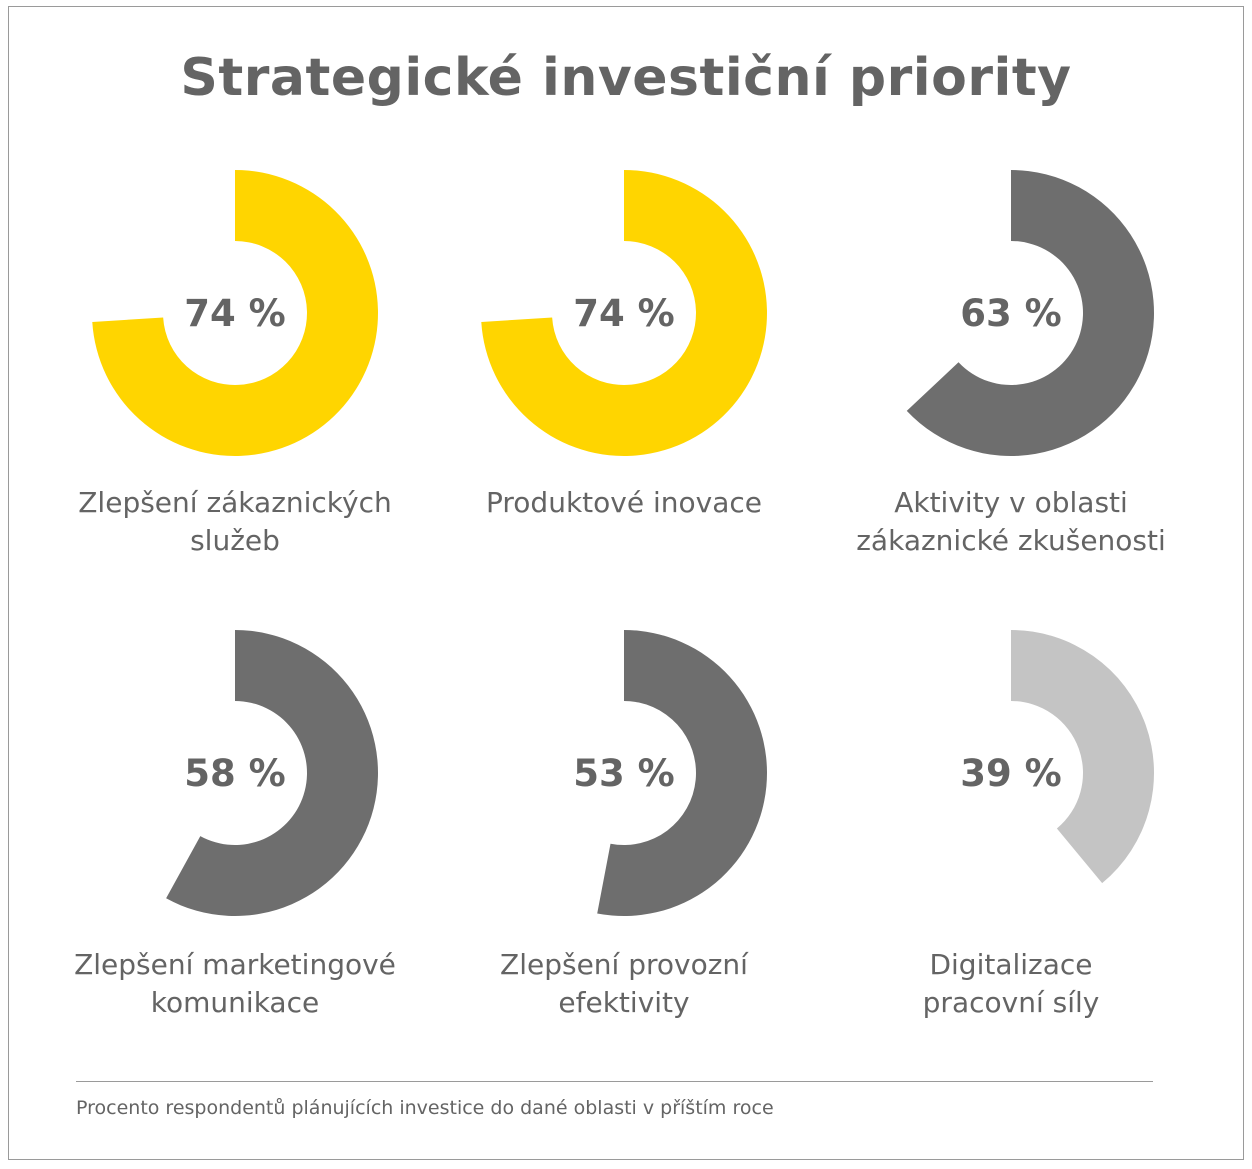 The width and height of the screenshot is (1252, 1169). What do you see at coordinates (623, 773) in the screenshot?
I see `donut-value-label-5: 53 %` at bounding box center [623, 773].